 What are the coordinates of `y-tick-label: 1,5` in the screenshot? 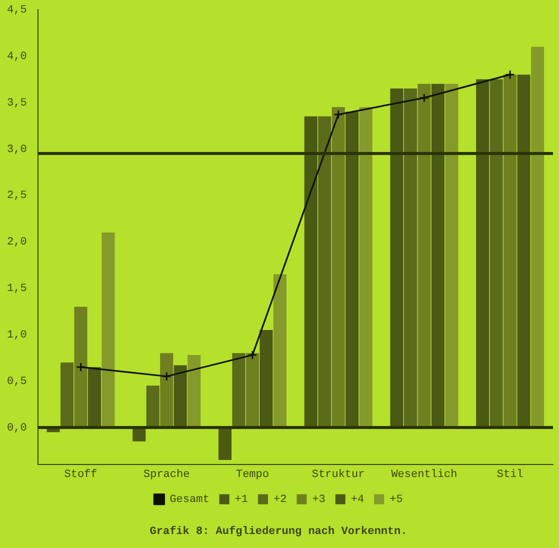 It's located at (16, 289).